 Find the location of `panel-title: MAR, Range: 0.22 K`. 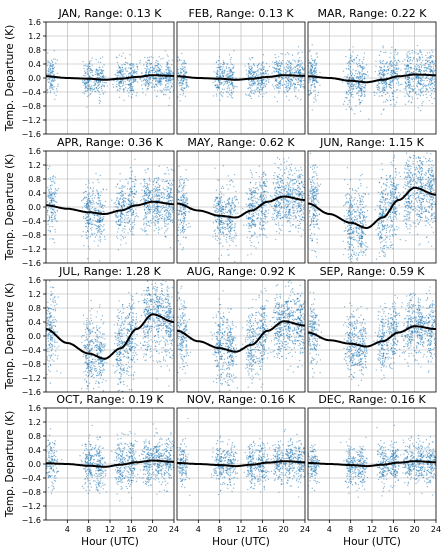

panel-title: MAR, Range: 0.22 K is located at coordinates (373, 13).